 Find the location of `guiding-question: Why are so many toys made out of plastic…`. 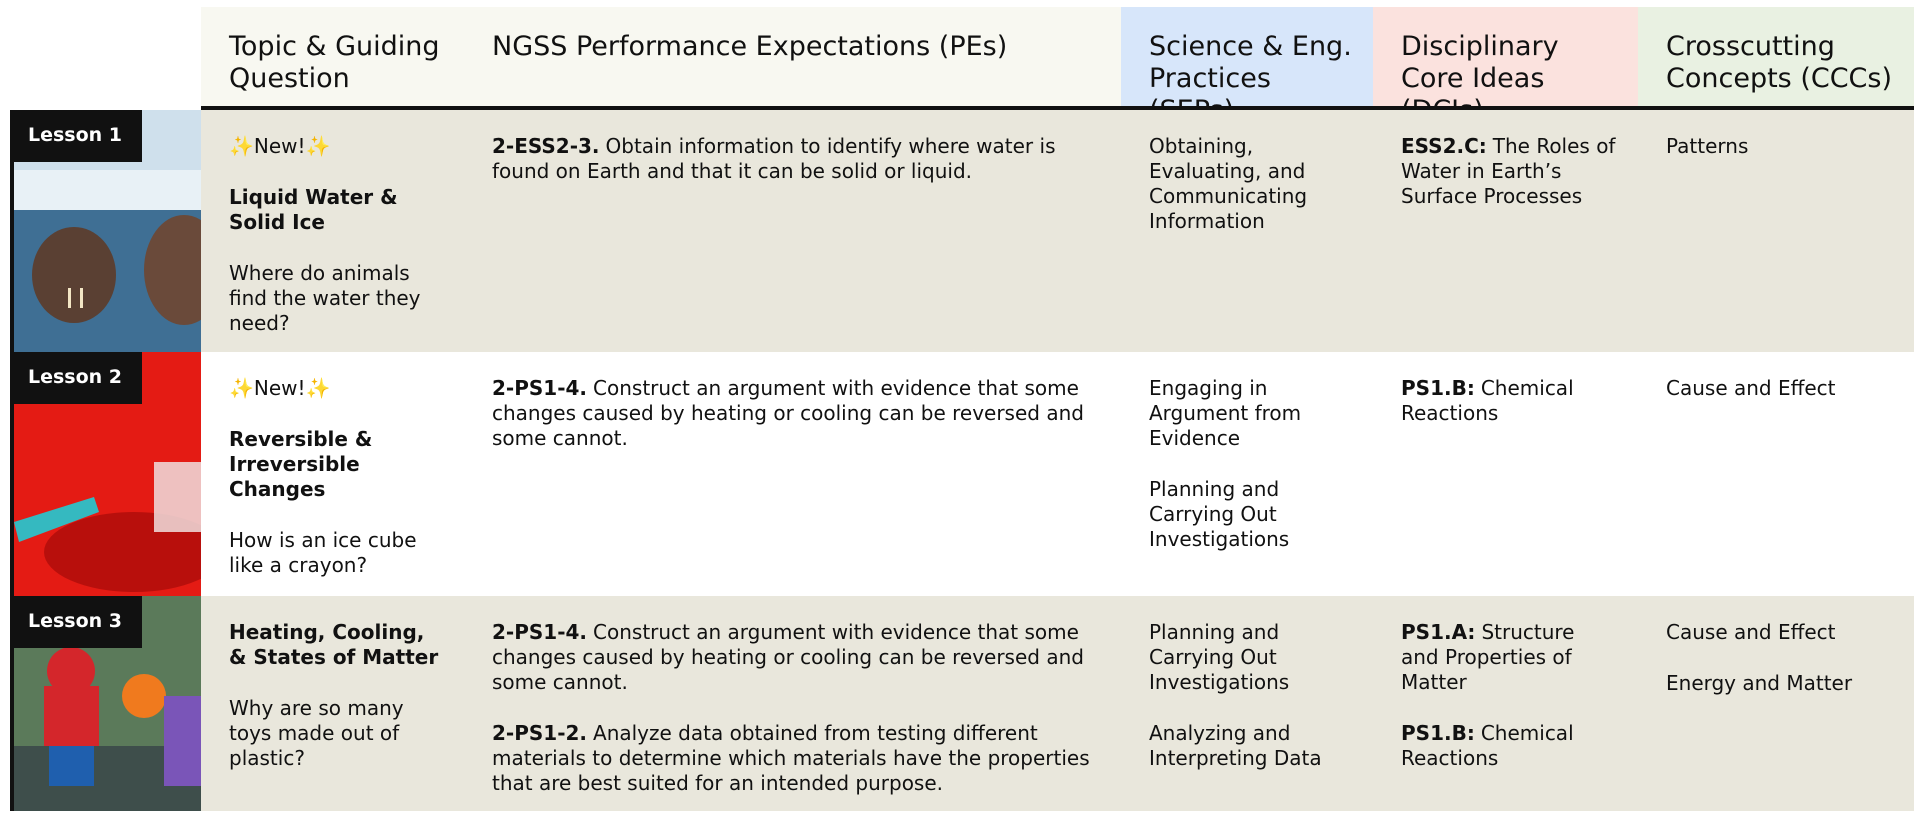

guiding-question: Why are so many toys made out of plastic… is located at coordinates (316, 733).